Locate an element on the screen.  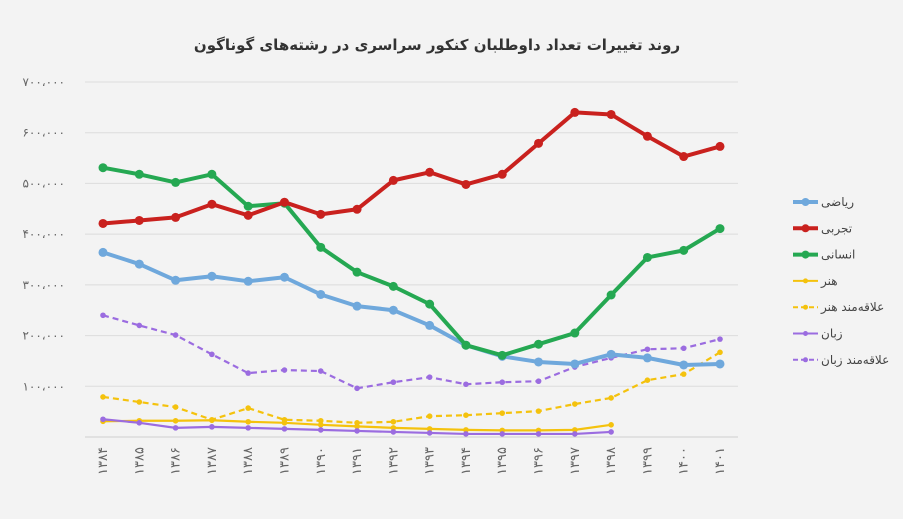
legend-label: زبان is located at coordinates (832, 334).